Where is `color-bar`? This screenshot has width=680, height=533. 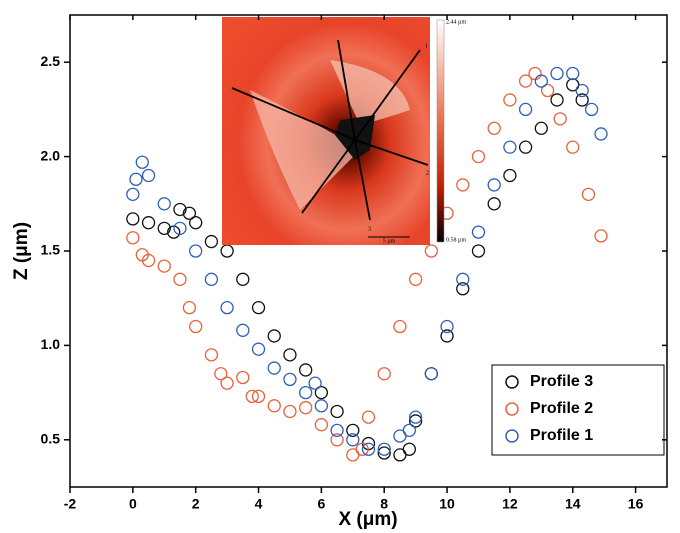 color-bar is located at coordinates (440, 131).